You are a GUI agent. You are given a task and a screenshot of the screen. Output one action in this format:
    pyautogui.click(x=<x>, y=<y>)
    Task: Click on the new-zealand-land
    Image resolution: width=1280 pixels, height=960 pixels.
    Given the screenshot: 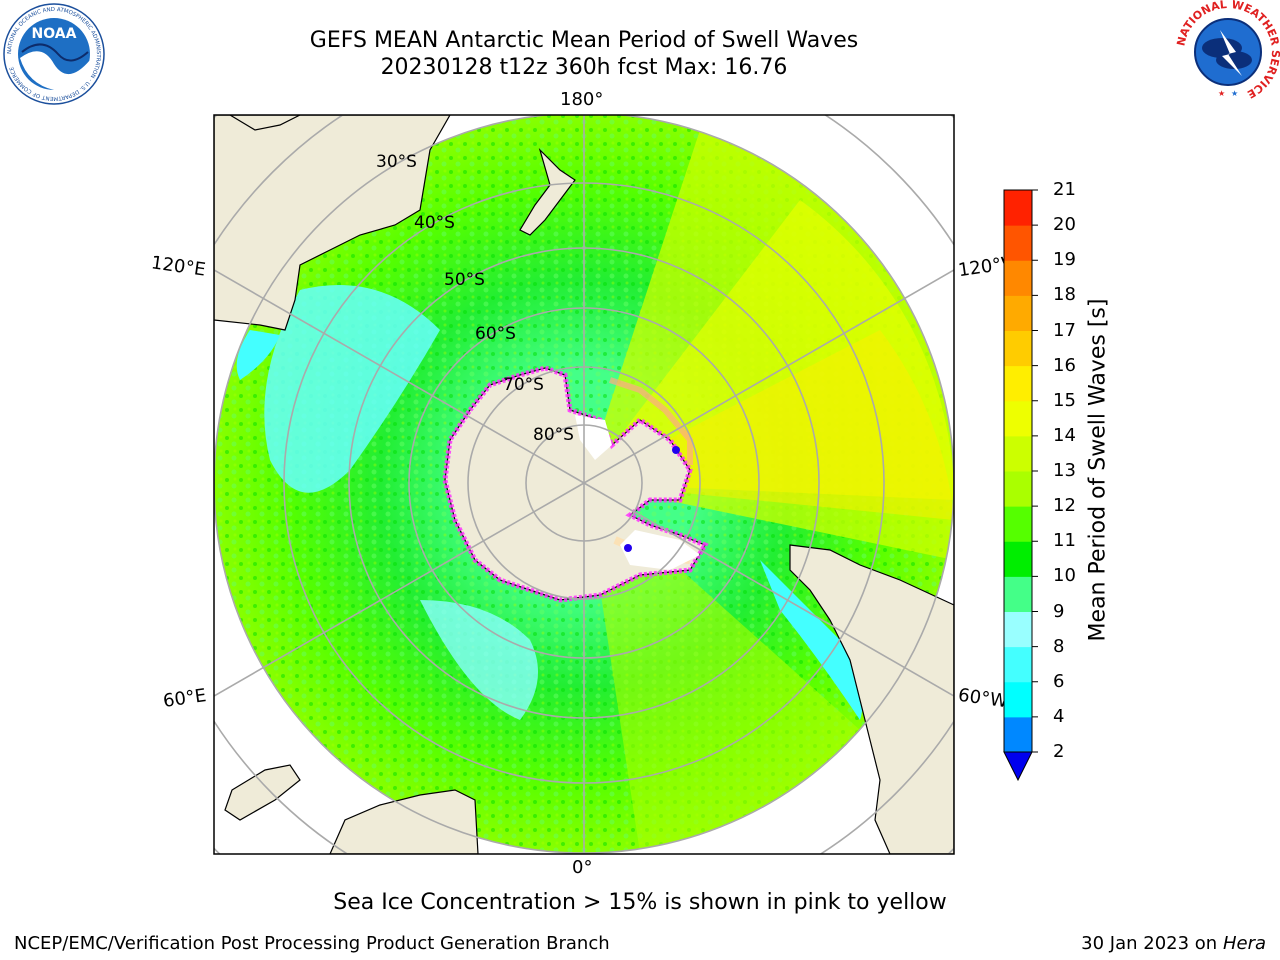 What is the action you would take?
    pyautogui.click(x=547, y=191)
    